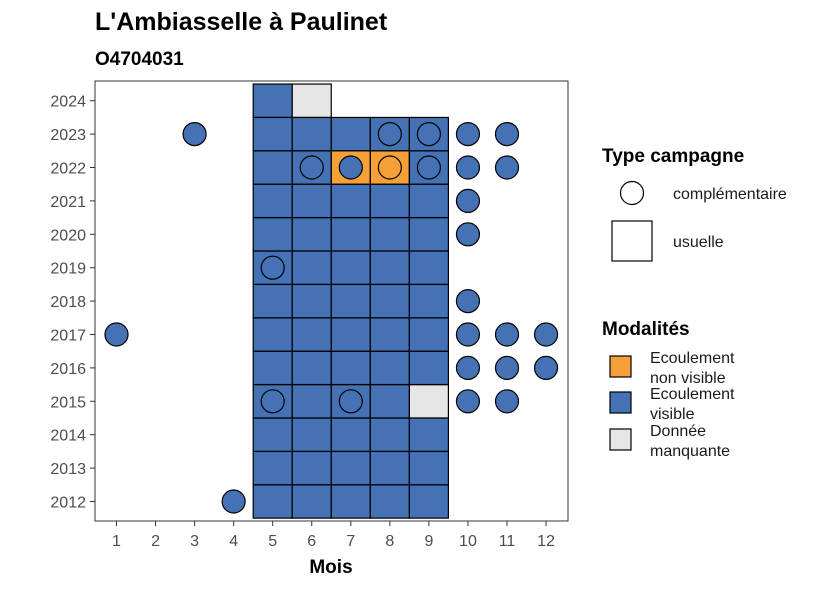 This screenshot has width=826, height=595. What do you see at coordinates (330, 567) in the screenshot?
I see `x-axis-label: Mois` at bounding box center [330, 567].